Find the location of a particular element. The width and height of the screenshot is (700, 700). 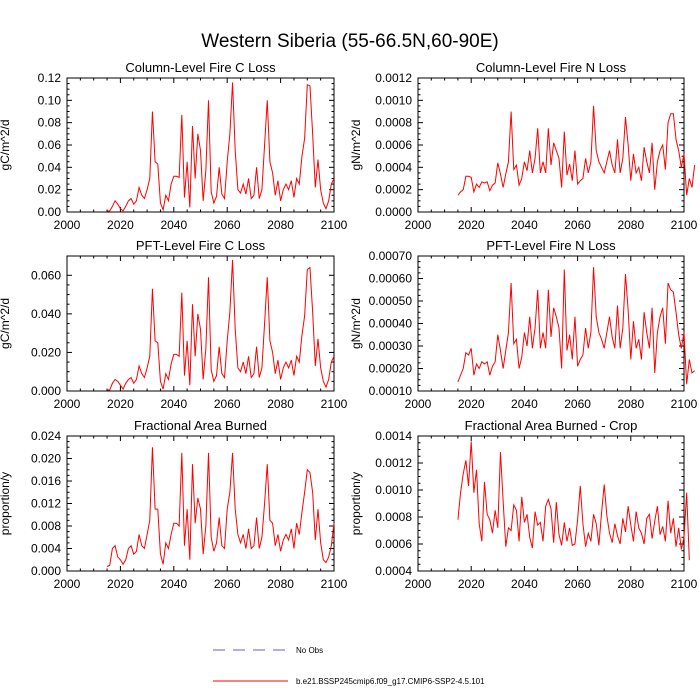

y-tick-label: 0.00060 is located at coordinates (391, 279).